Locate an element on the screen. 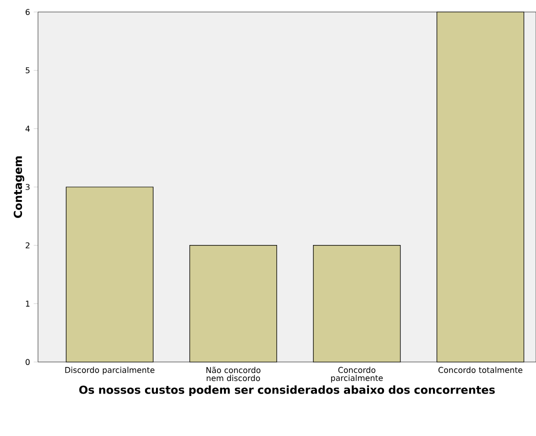 The image size is (536, 436). x-tick-label: Concordo parcialmente is located at coordinates (357, 374).